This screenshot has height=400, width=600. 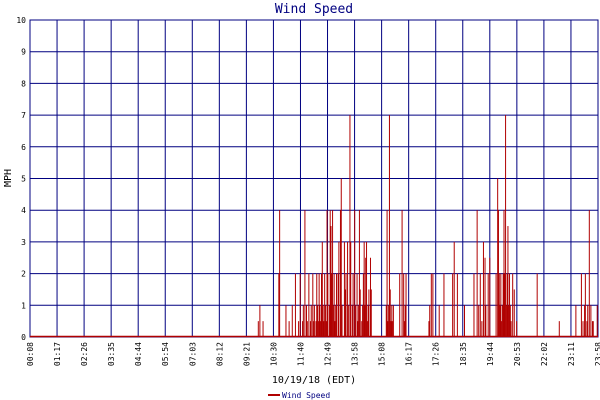 I want to click on y-tick-label: 10, so click(x=21, y=20).